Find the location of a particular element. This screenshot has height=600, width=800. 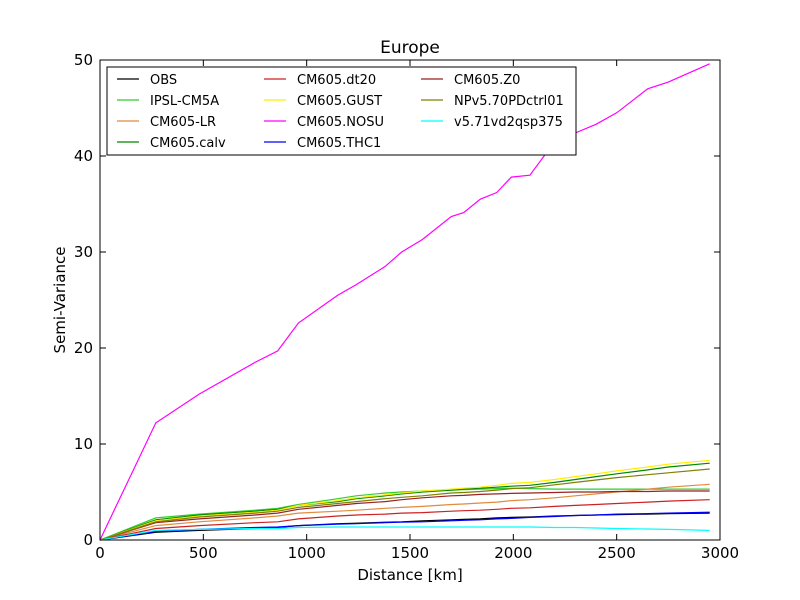

legend-label-3: CM605.calv is located at coordinates (188, 143).